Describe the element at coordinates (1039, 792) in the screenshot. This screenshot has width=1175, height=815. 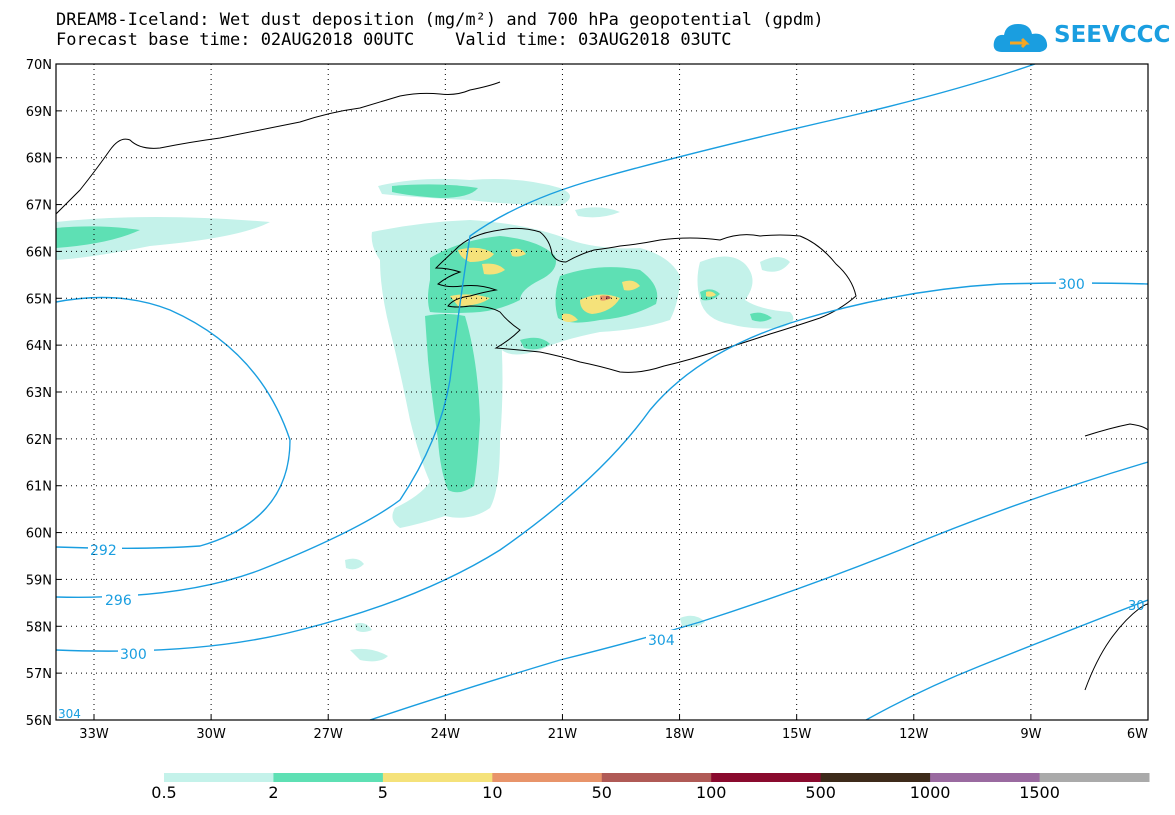
I see `legend-label: 1500` at that location.